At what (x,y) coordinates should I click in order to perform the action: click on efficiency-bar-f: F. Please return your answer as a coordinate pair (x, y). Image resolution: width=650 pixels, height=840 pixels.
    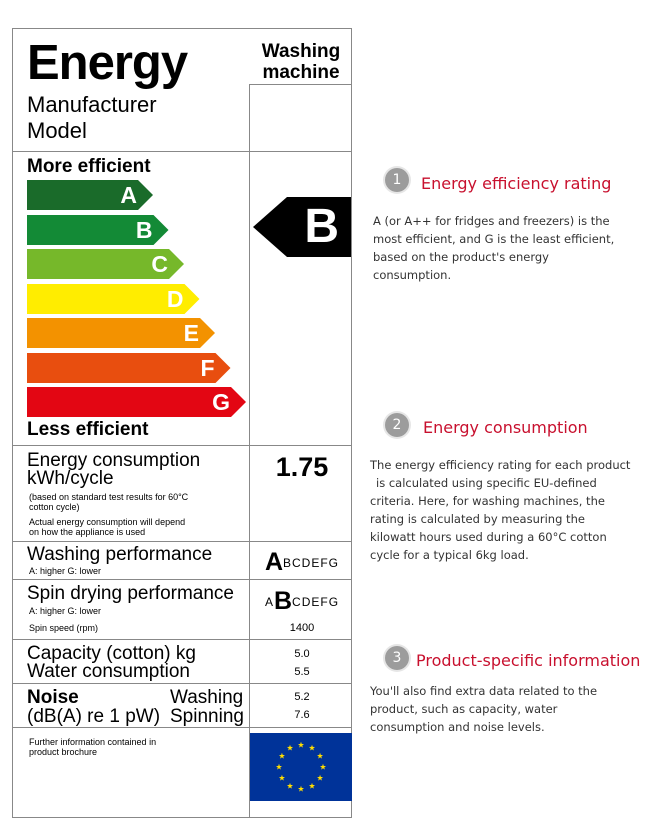
    Looking at the image, I should click on (129, 367).